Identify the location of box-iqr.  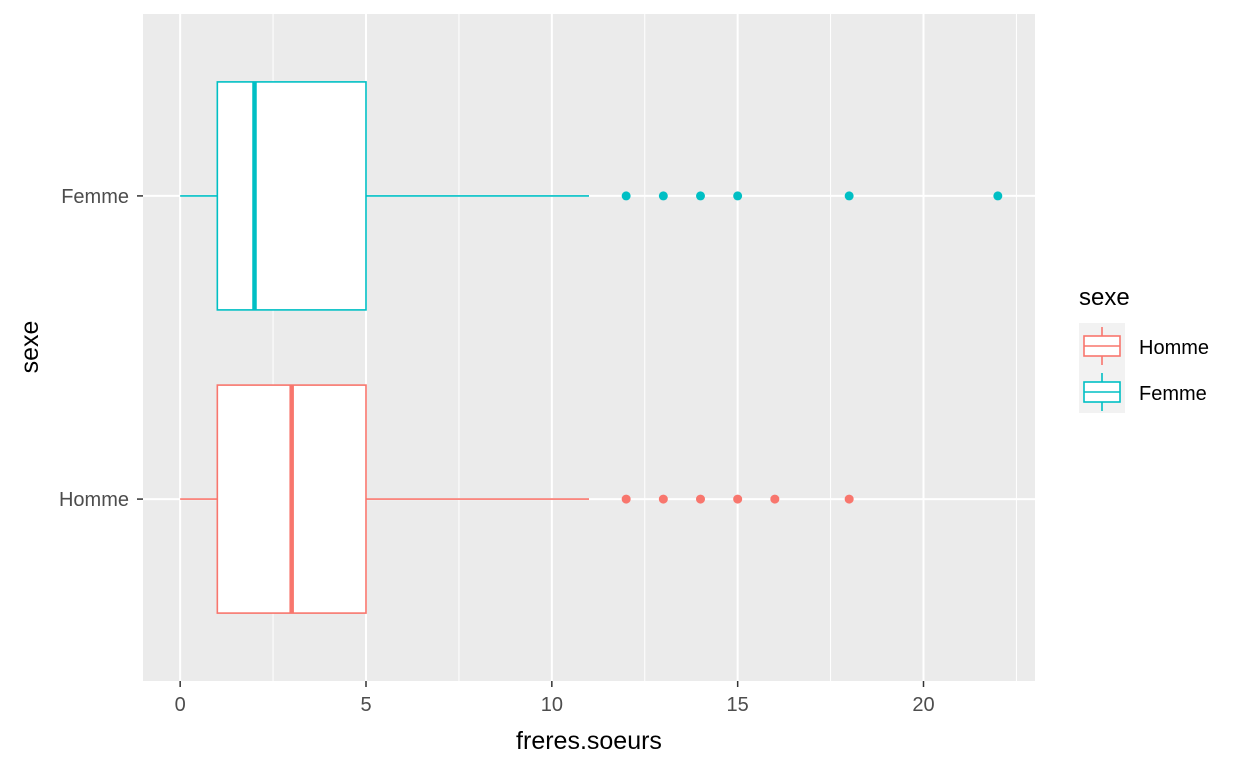
(291, 196).